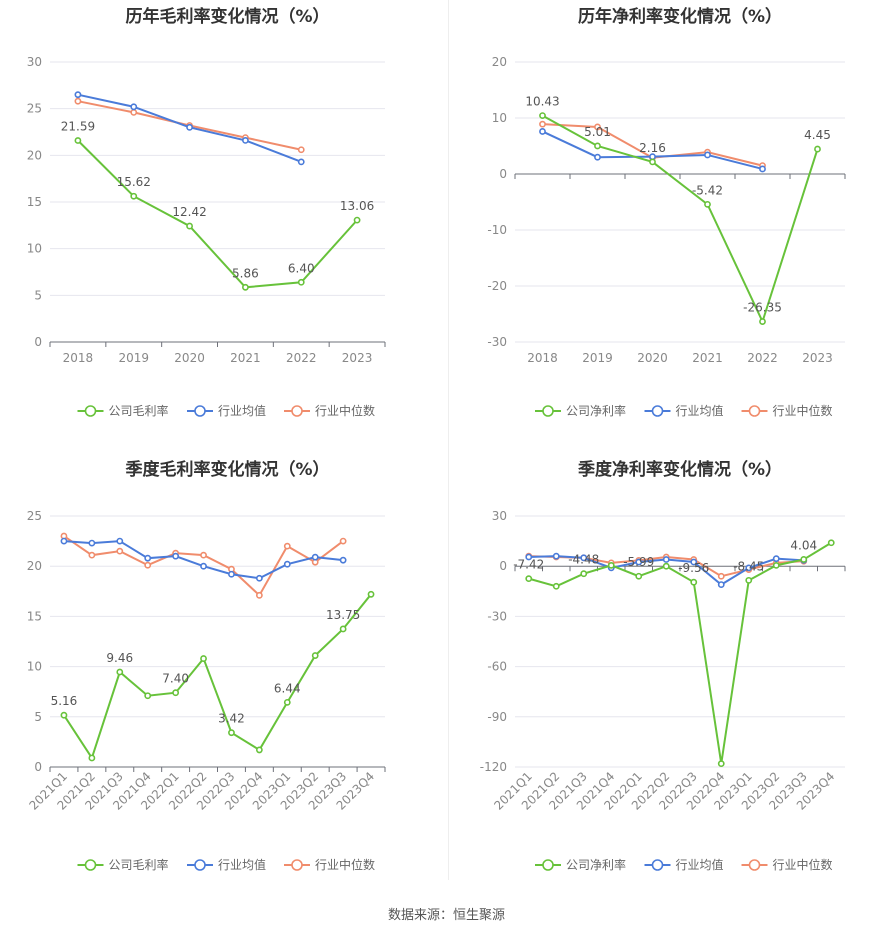  Describe the element at coordinates (762, 308) in the screenshot. I see `data-label: -26.35` at that location.